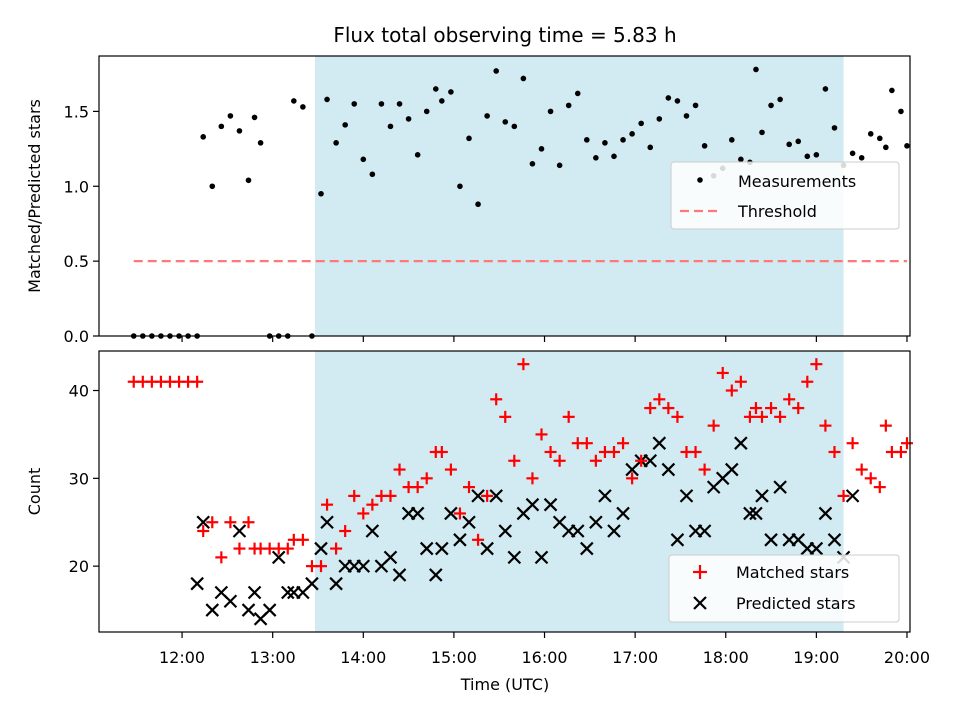  What do you see at coordinates (816, 657) in the screenshot?
I see `xtick-label: 19:00` at bounding box center [816, 657].